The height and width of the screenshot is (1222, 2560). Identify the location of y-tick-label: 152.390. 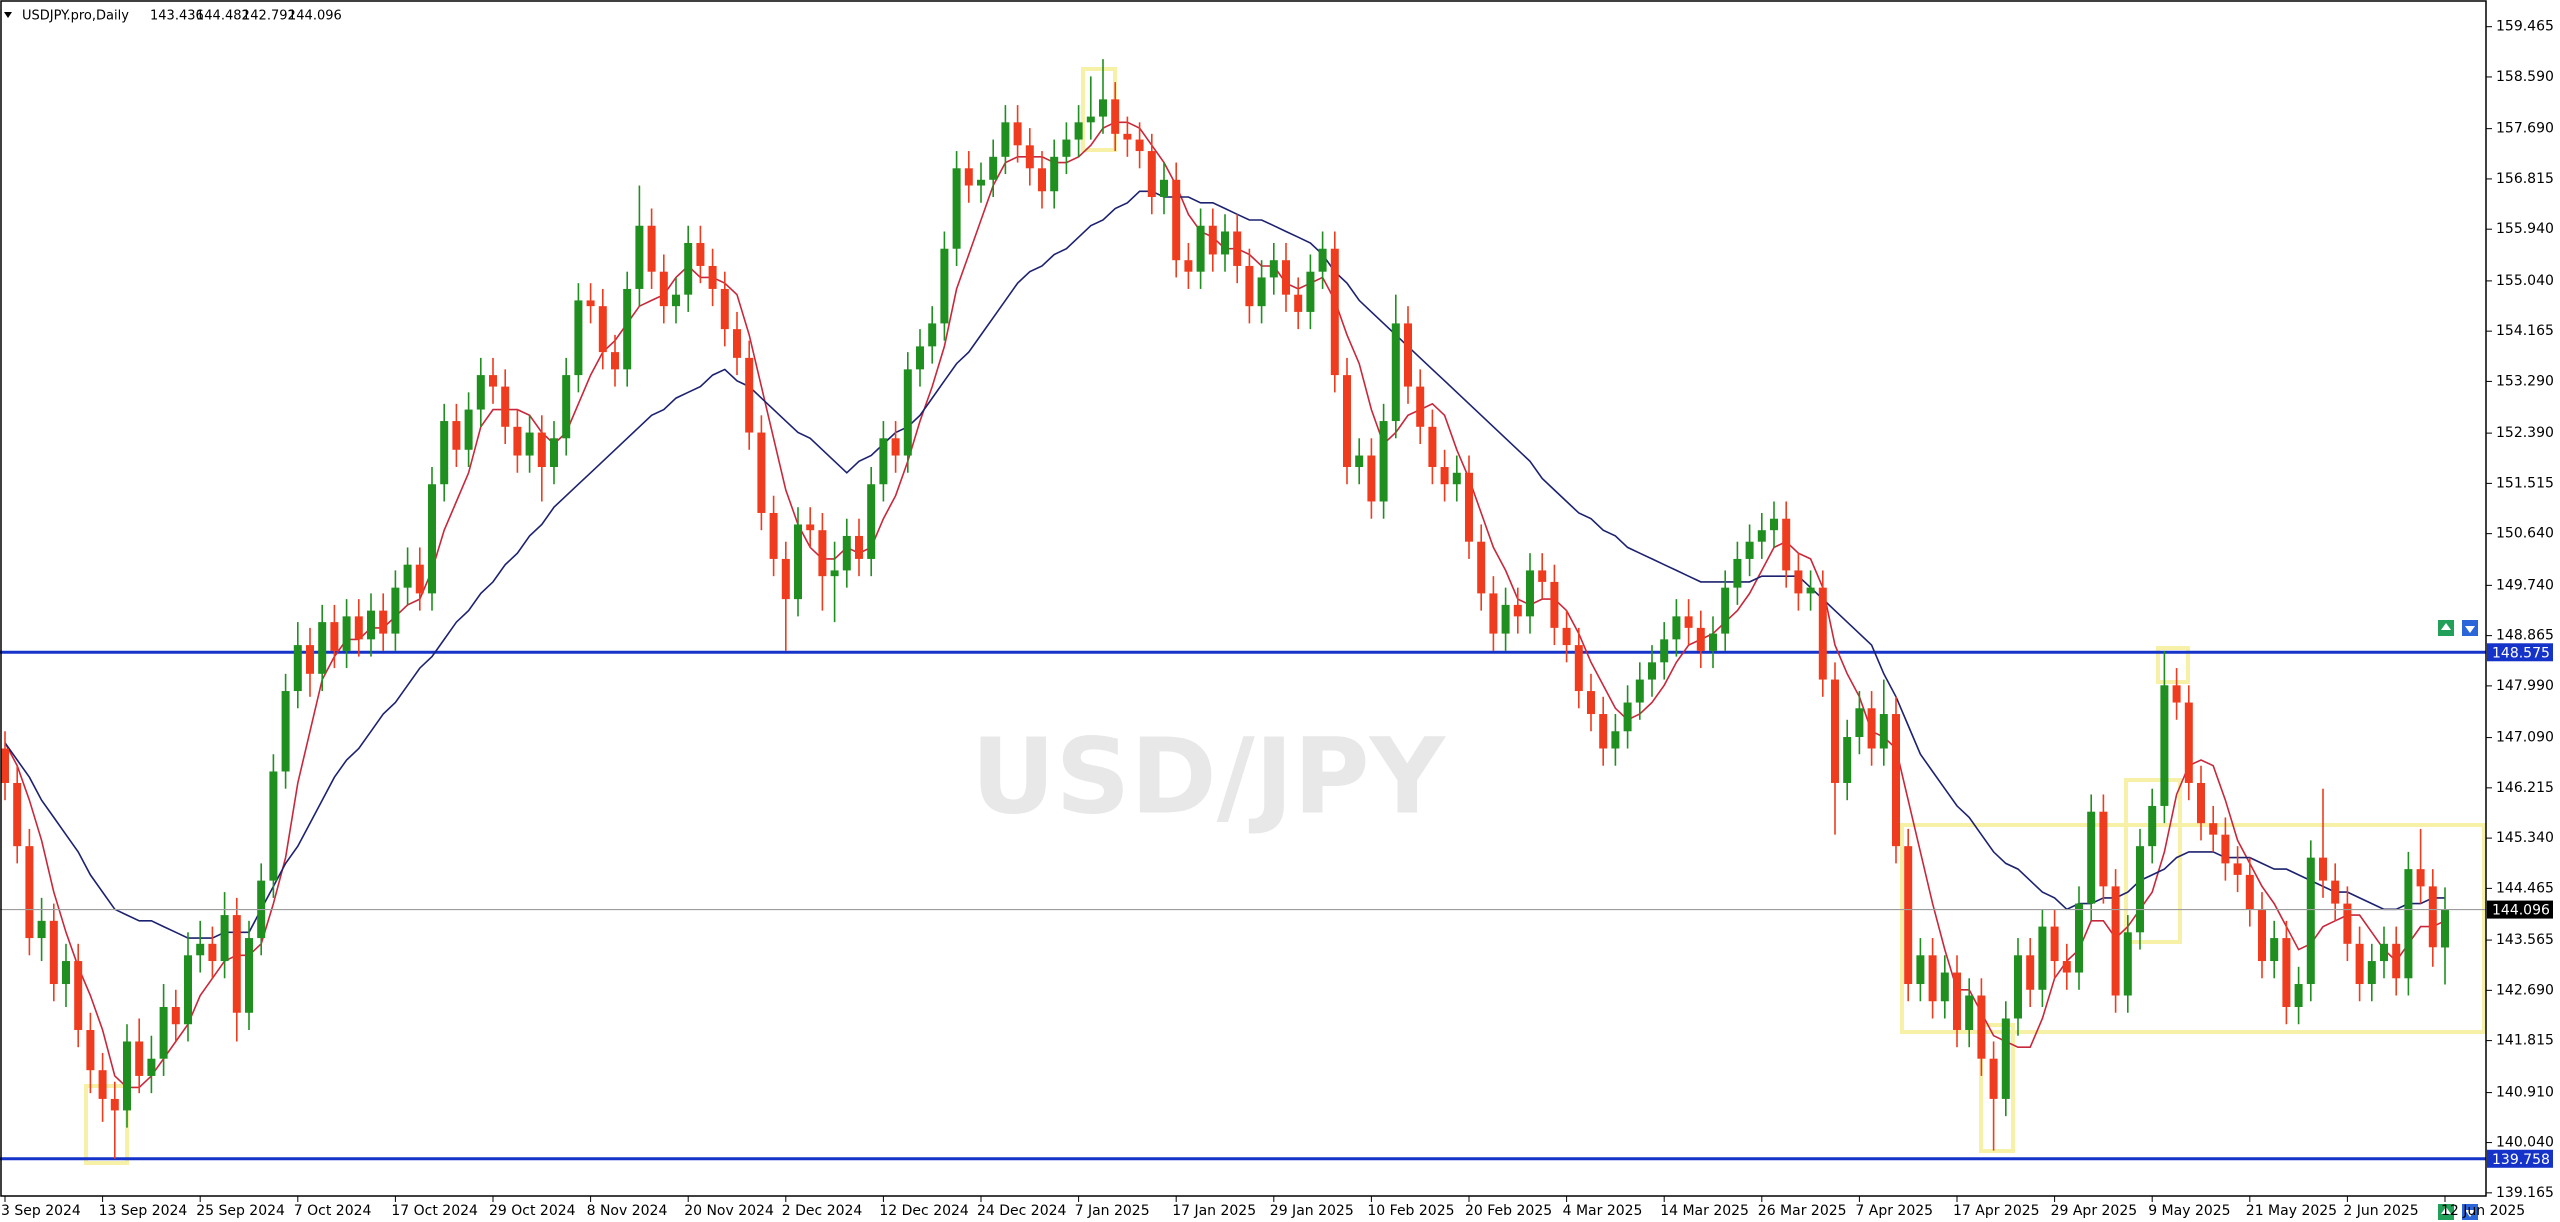
(2525, 433).